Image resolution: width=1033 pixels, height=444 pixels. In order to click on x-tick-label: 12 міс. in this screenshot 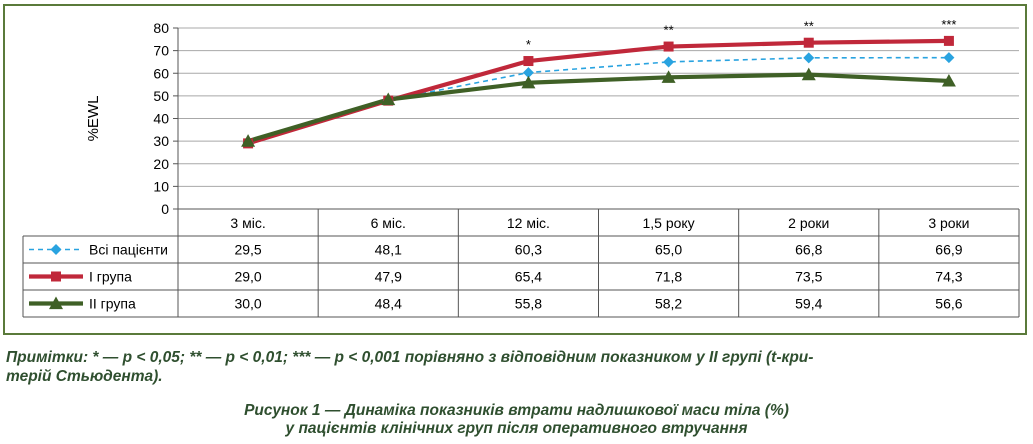, I will do `click(528, 223)`.